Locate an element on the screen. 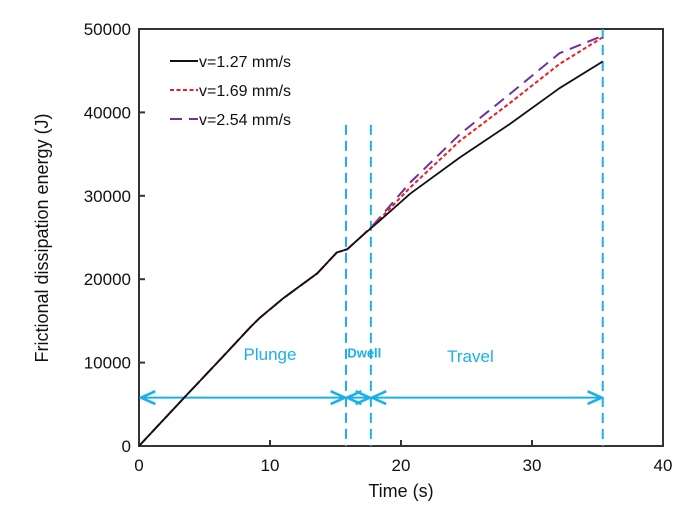 This screenshot has width=700, height=516. legend-label: v=1.27 mm/s is located at coordinates (245, 62).